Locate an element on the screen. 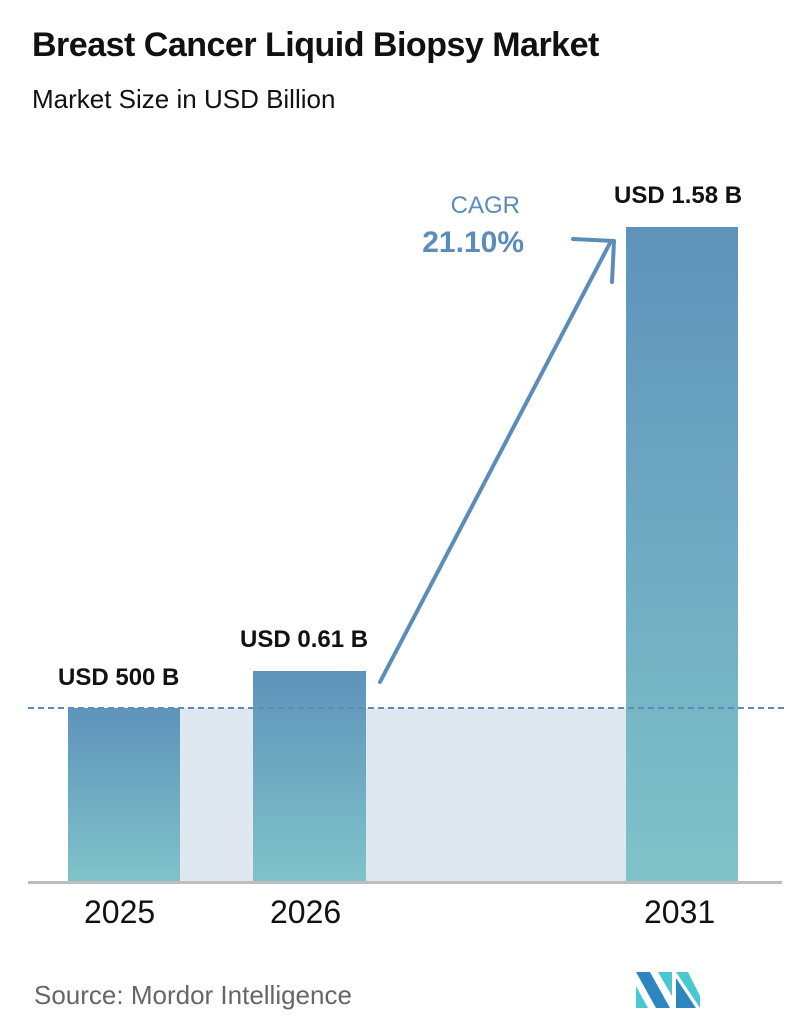  source-text: Source: Mordor Intelligence is located at coordinates (193, 995).